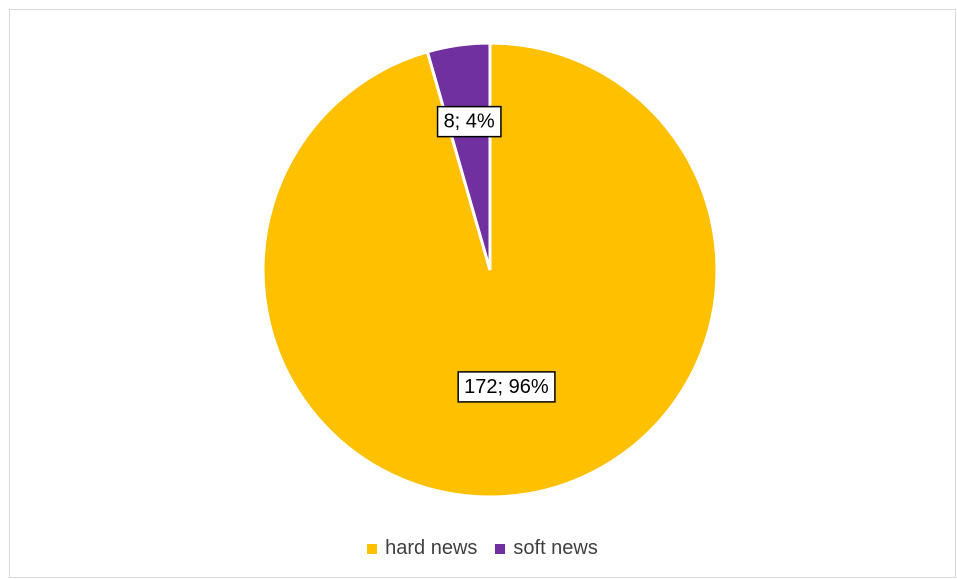 Image resolution: width=957 pixels, height=579 pixels. I want to click on legend-item-soft-news: soft news, so click(546, 548).